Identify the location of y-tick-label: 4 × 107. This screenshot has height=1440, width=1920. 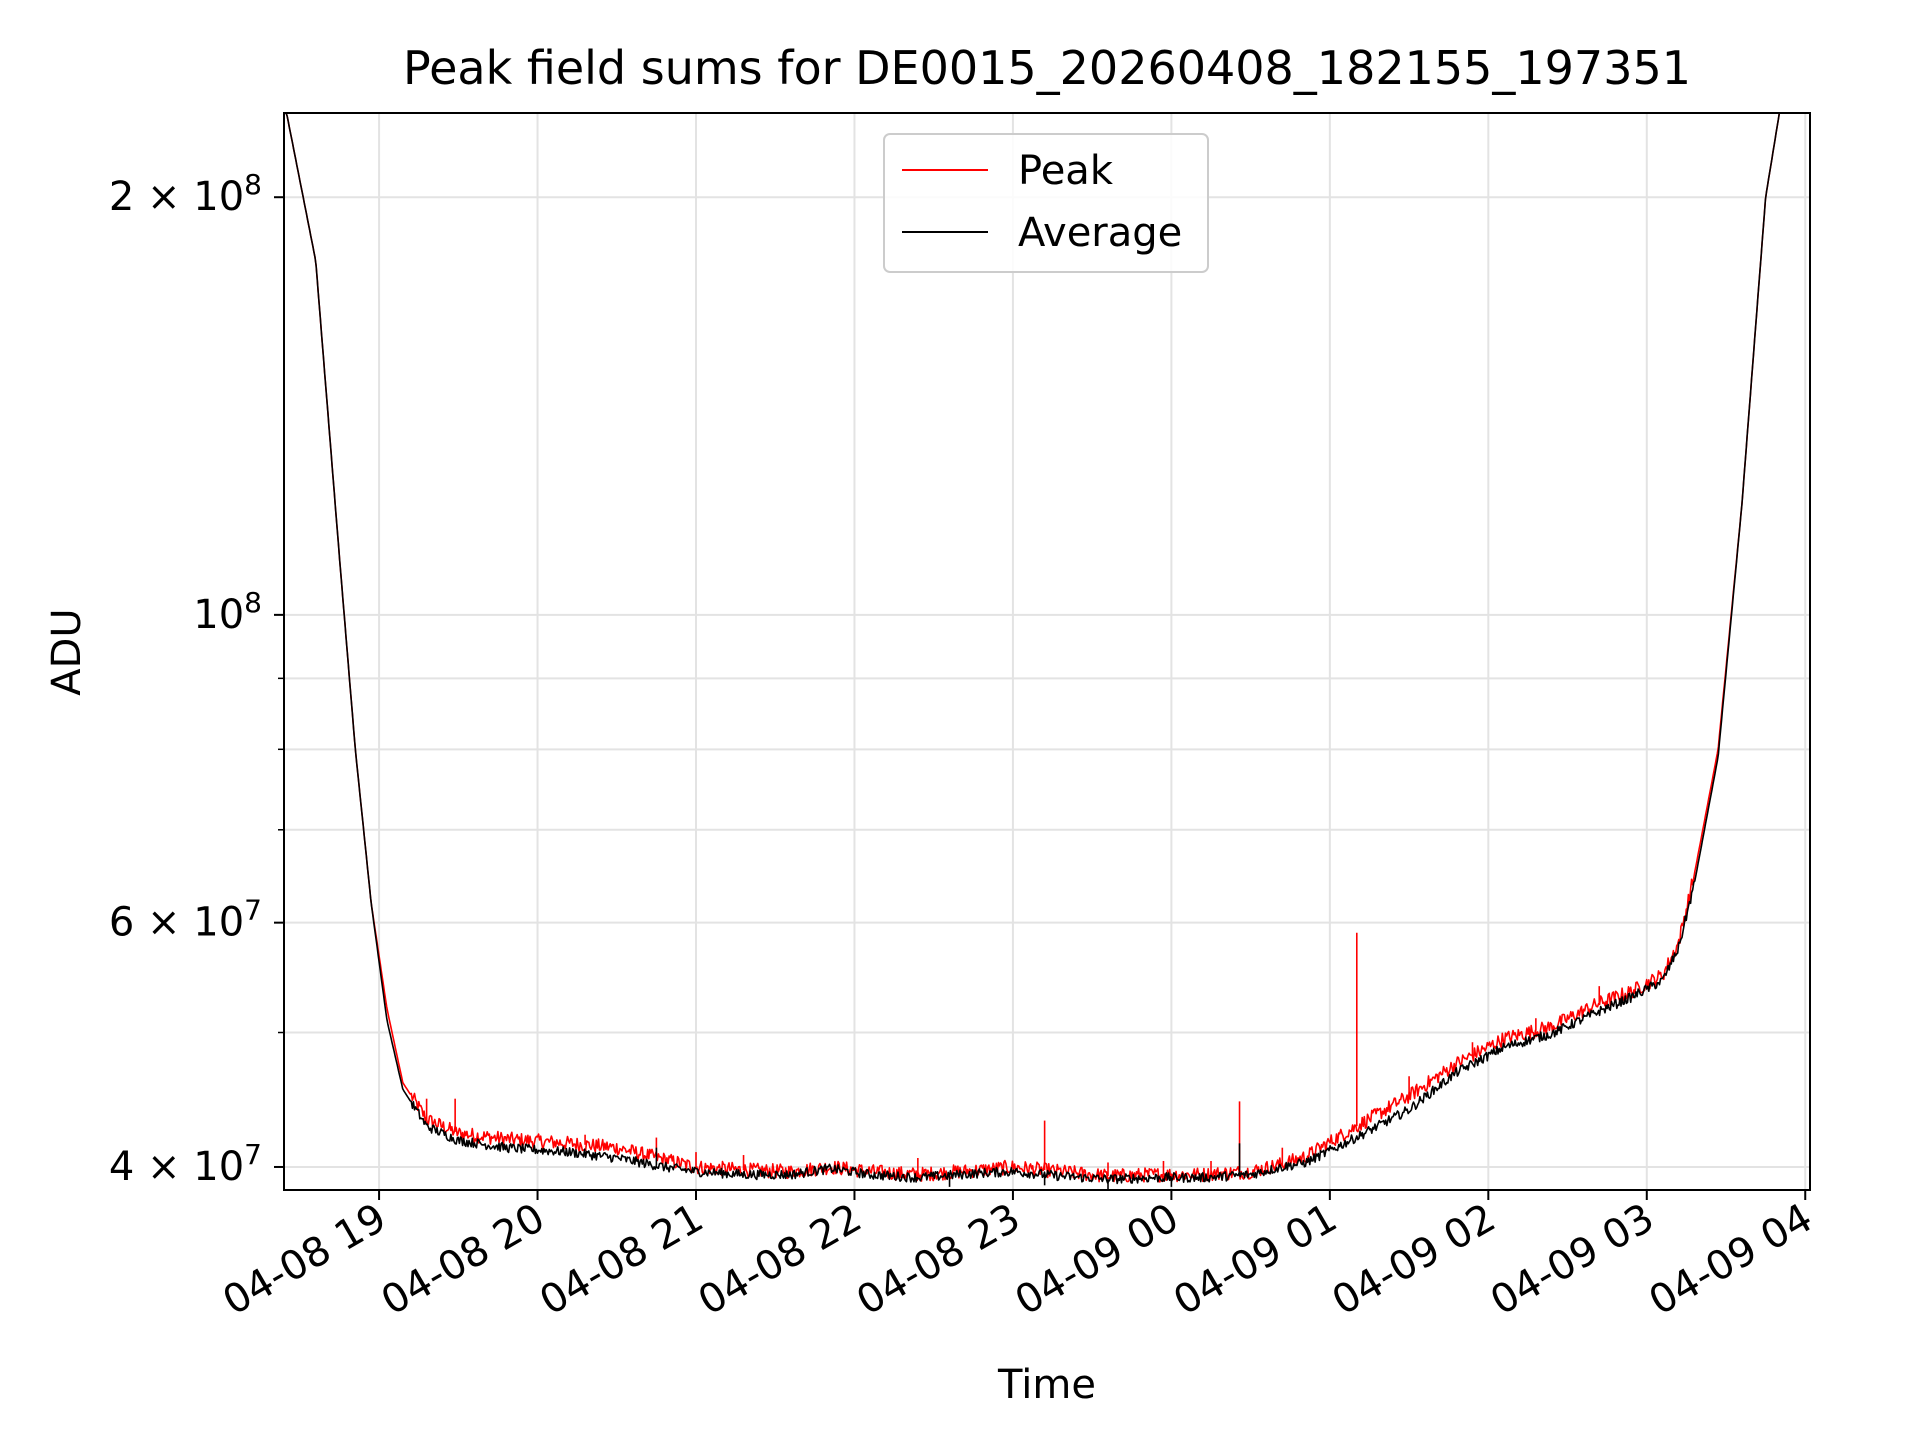
(185, 1164).